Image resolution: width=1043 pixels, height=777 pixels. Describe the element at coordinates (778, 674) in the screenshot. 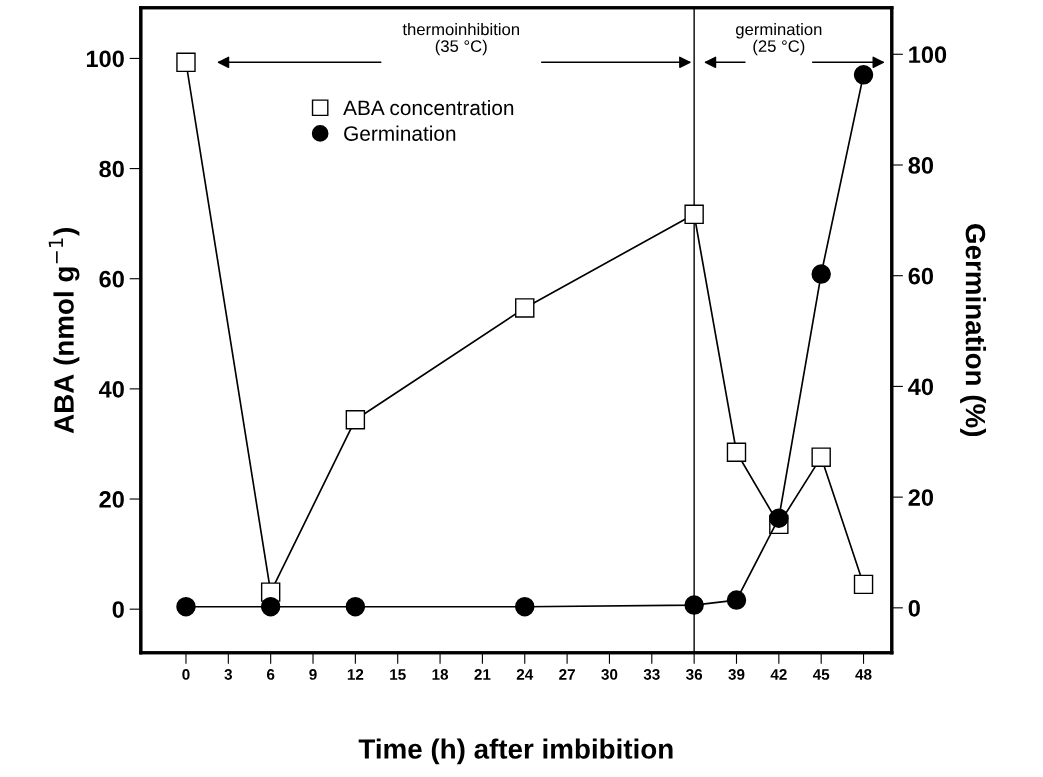

I see `x-tick-label: 42` at that location.